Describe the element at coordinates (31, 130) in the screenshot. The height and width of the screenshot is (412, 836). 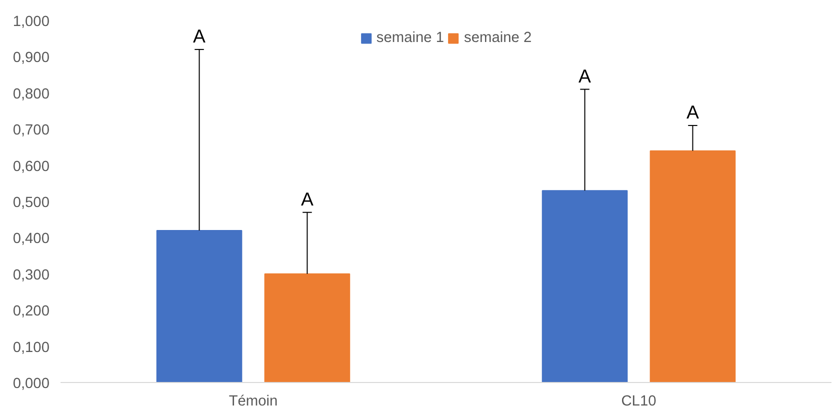
I see `y-tick-label: 0,700` at that location.